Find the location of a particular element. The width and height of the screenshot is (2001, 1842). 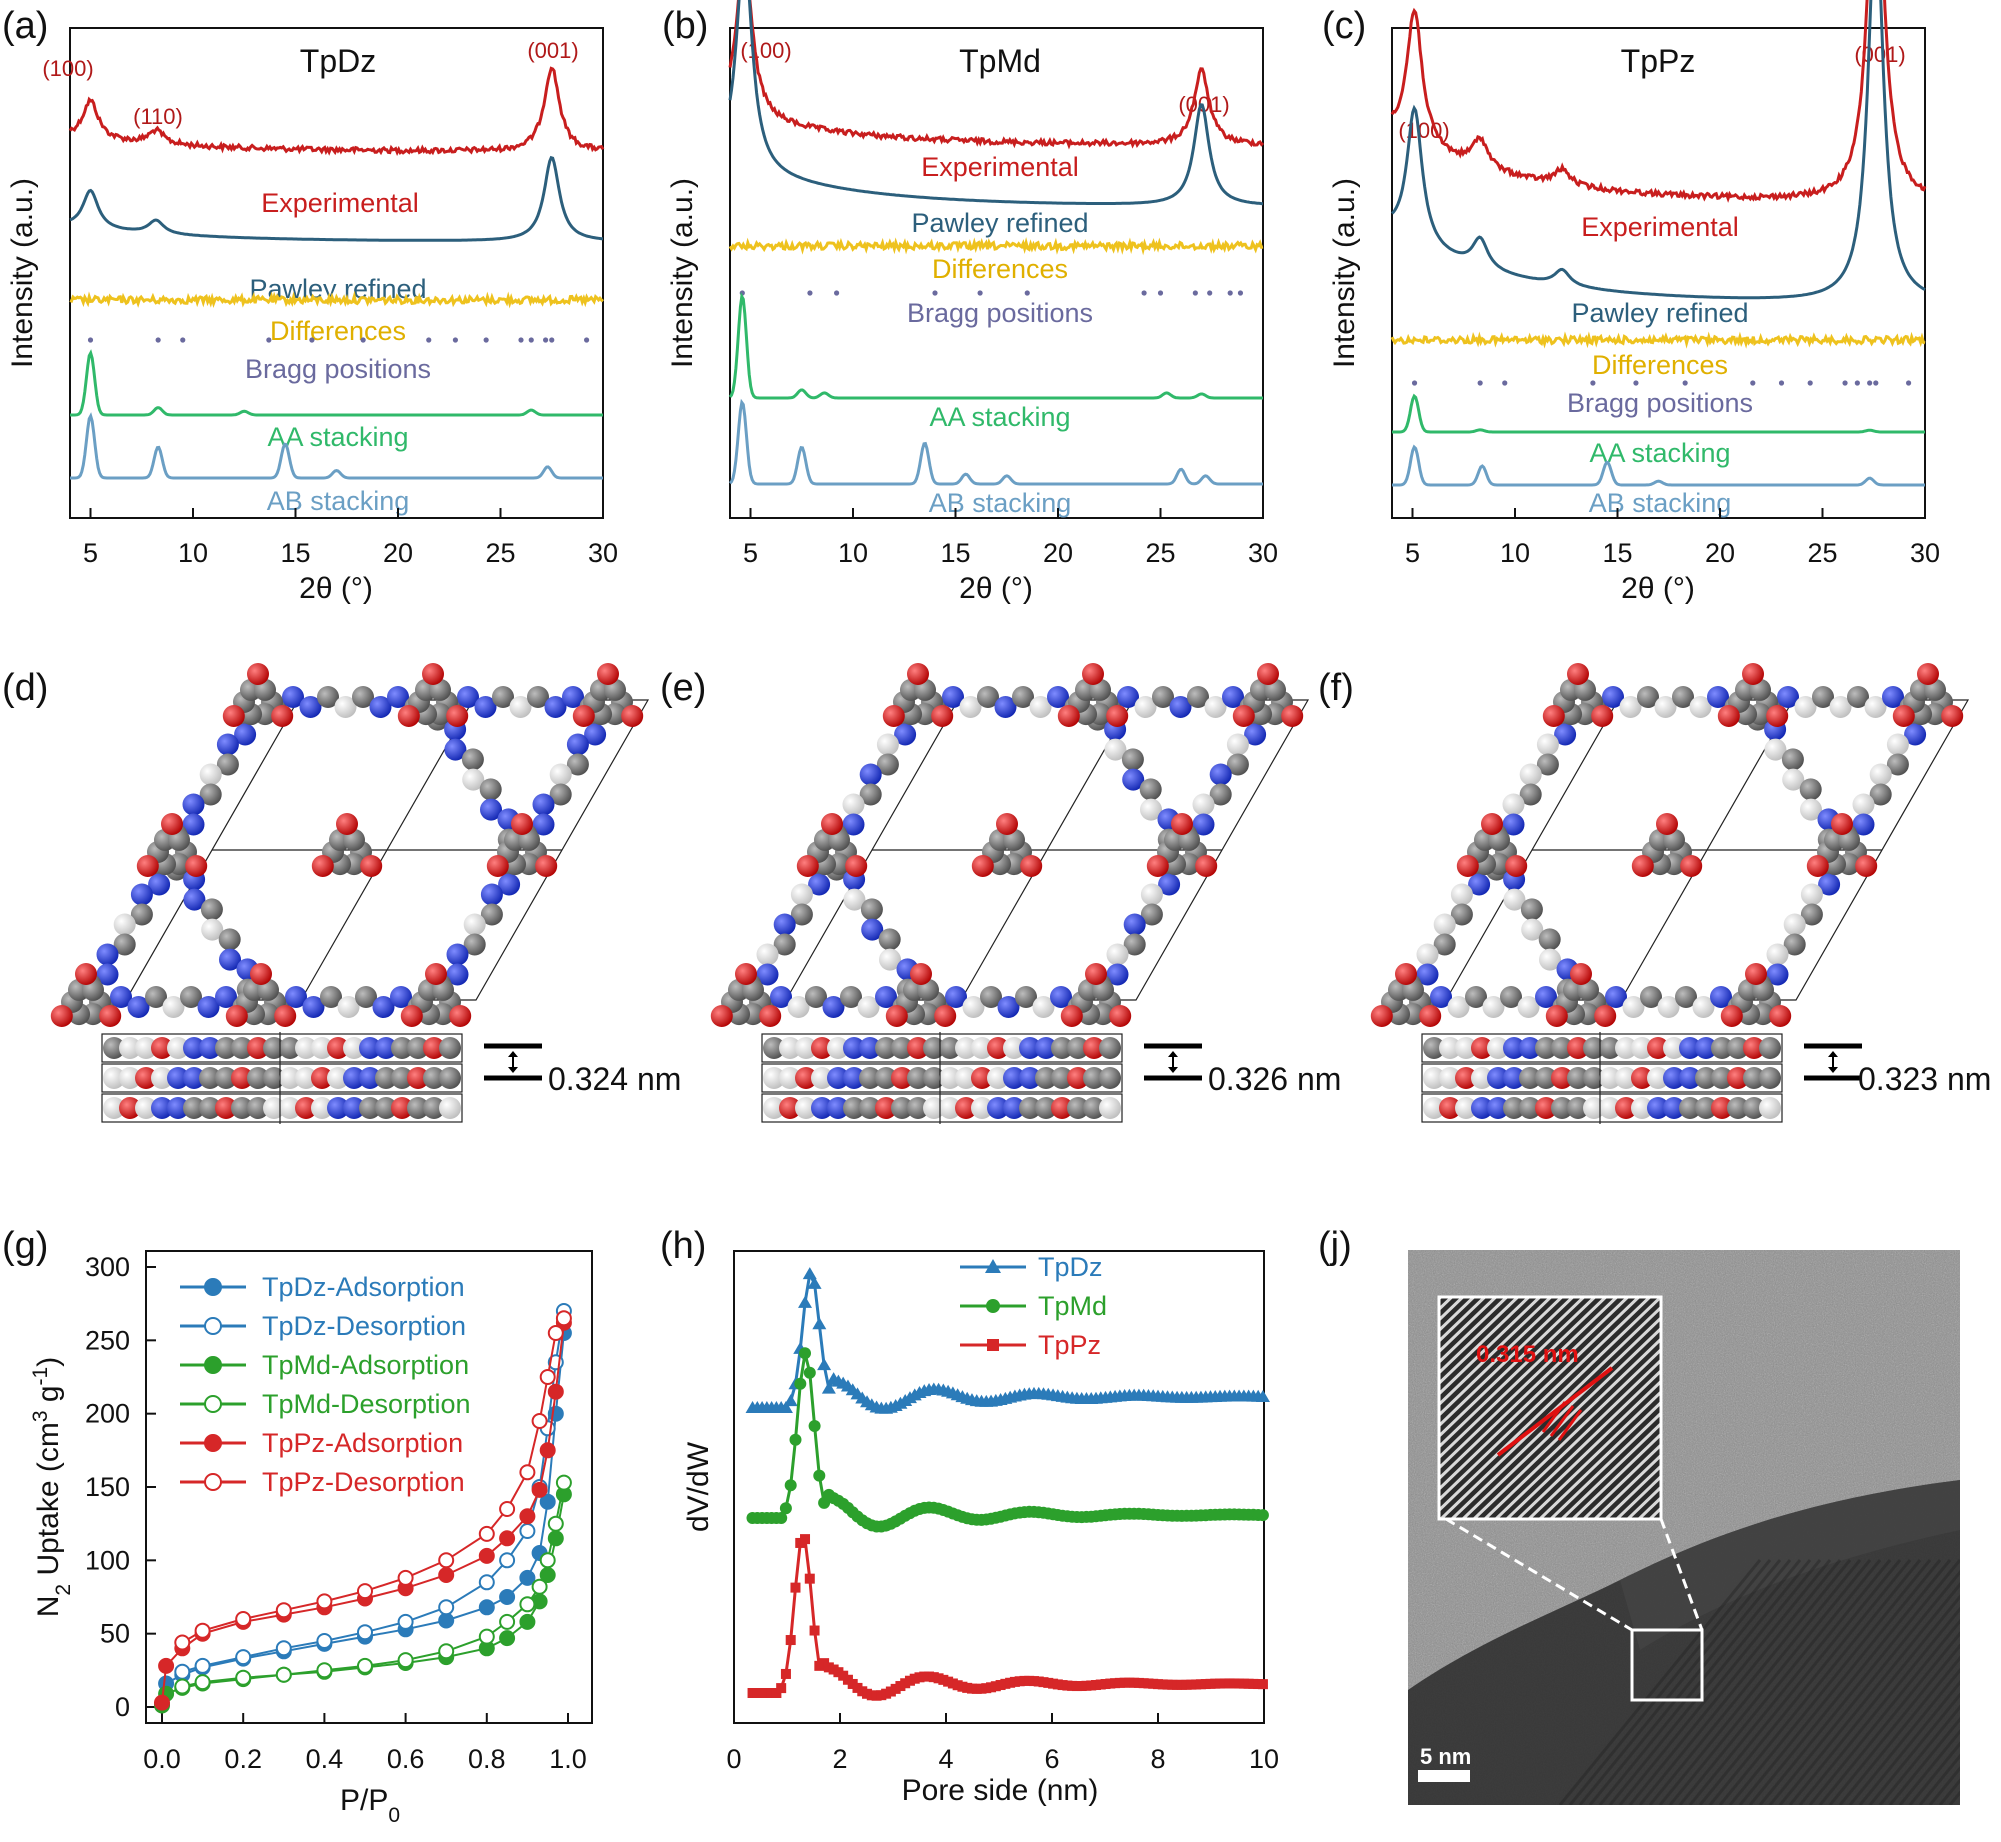

panel-label-h: (h) is located at coordinates (683, 1246).